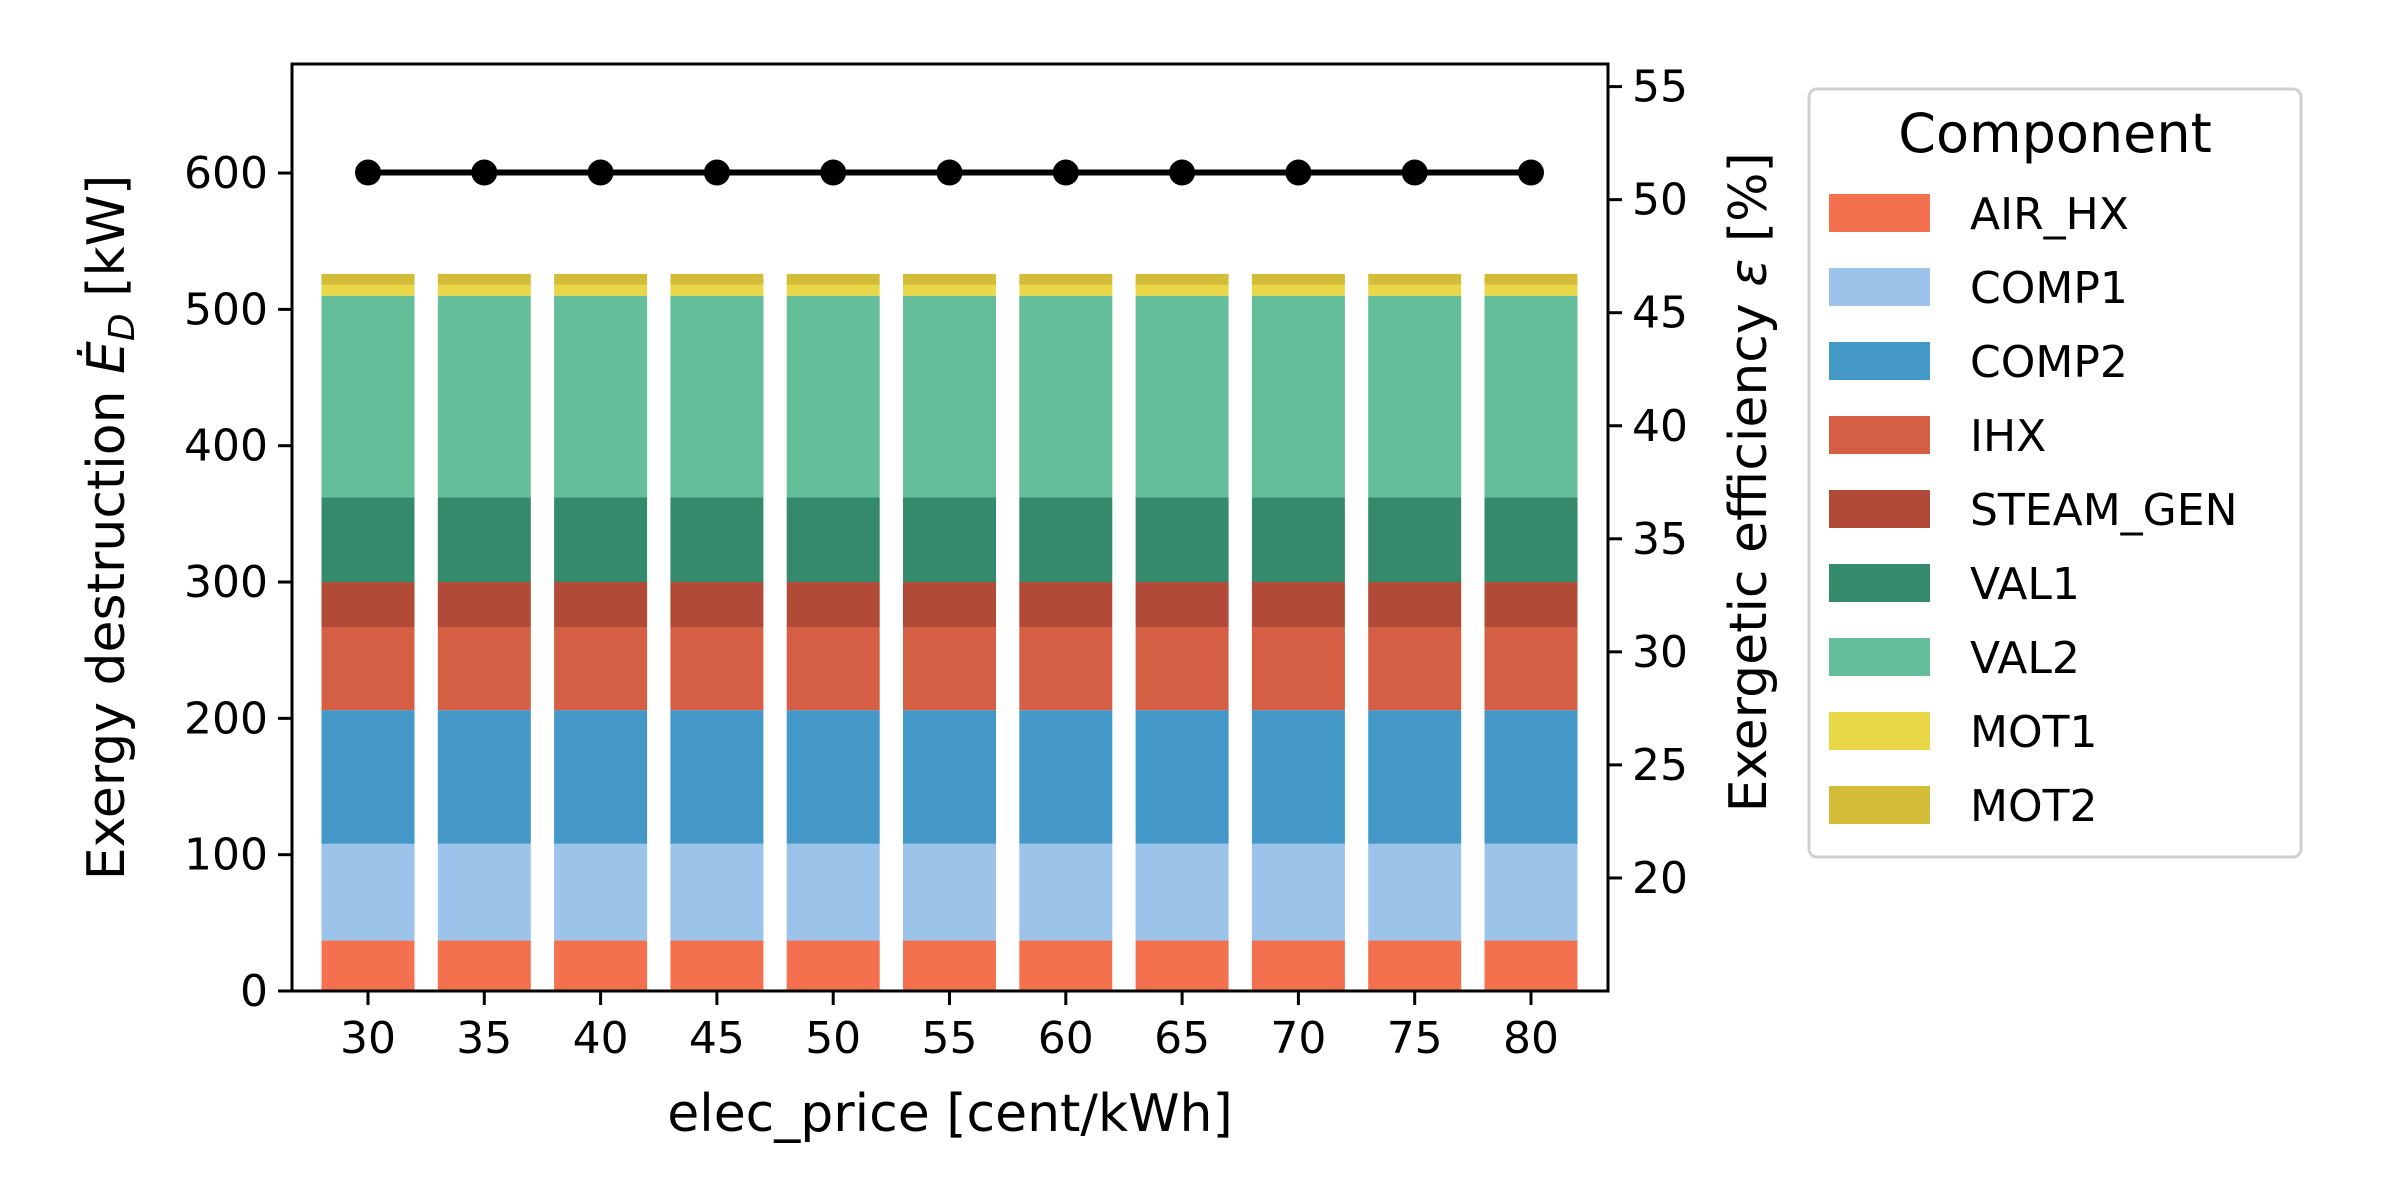 This screenshot has height=1204, width=2400. What do you see at coordinates (2033, 732) in the screenshot?
I see `legend-label-mot1: MOT1` at bounding box center [2033, 732].